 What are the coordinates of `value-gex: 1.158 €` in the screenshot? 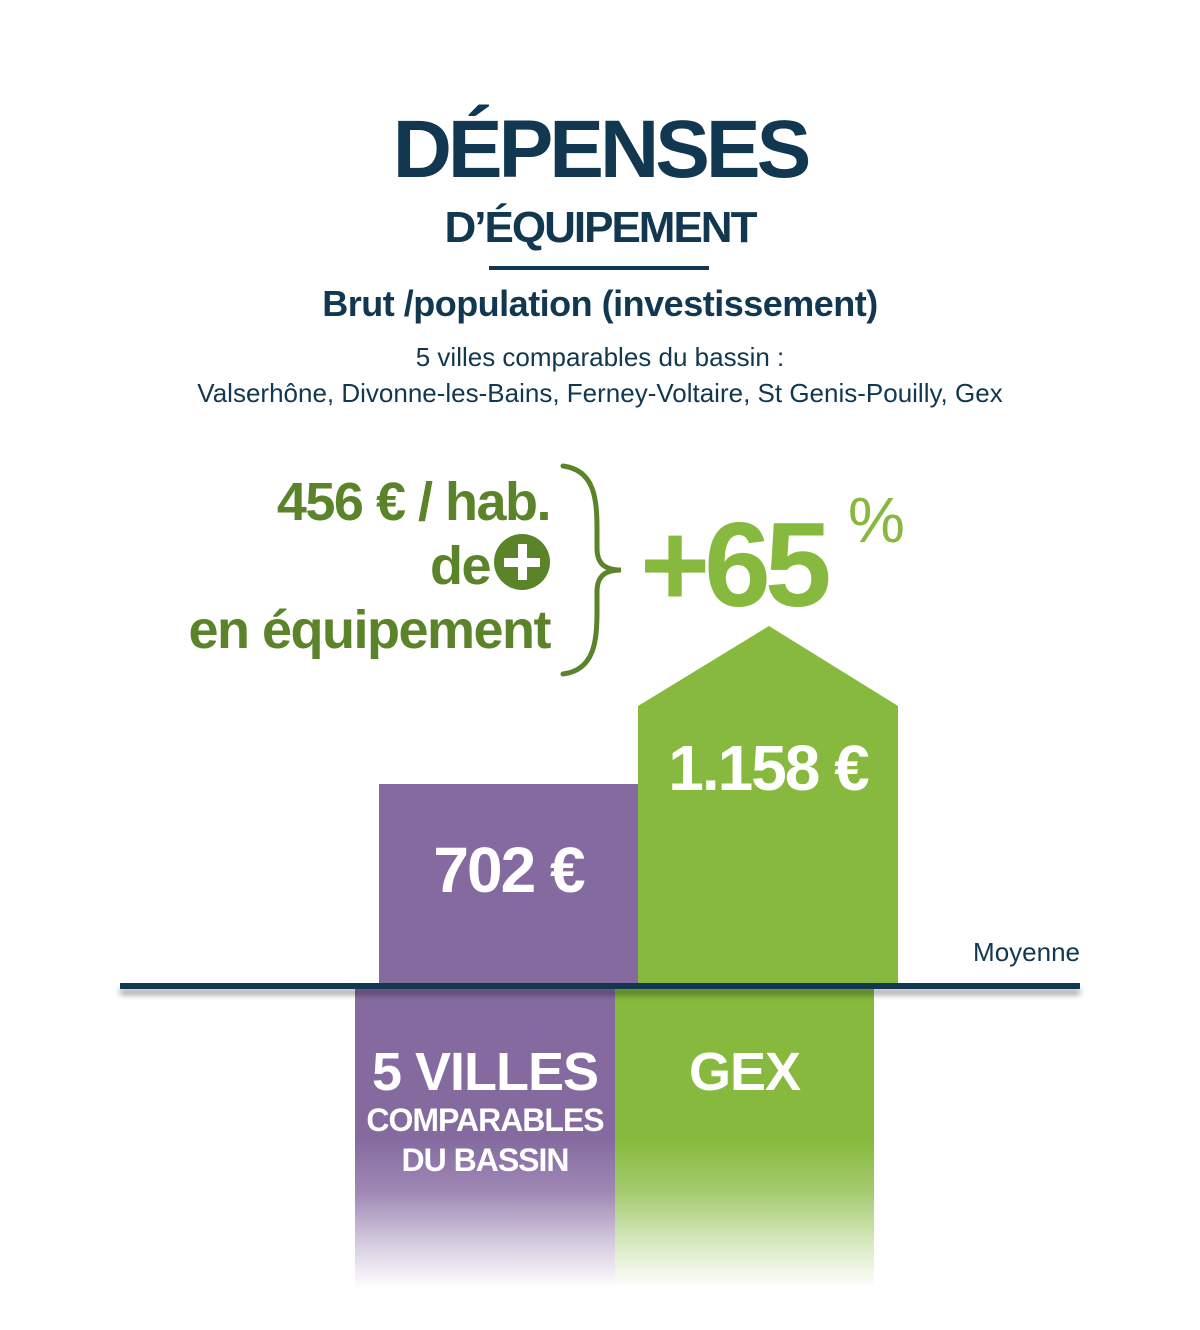 It's located at (769, 768).